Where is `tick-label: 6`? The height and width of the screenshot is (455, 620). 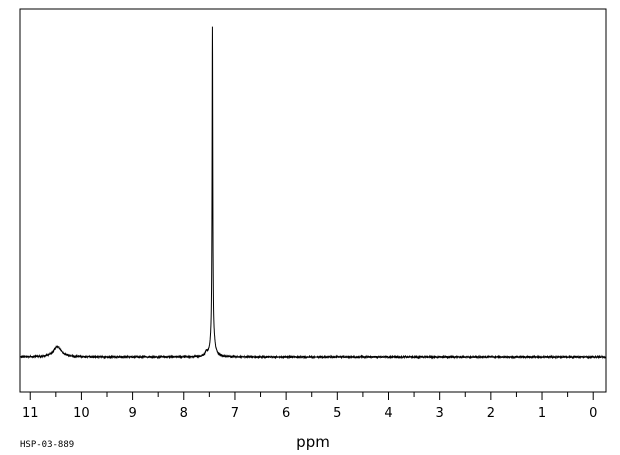
tick-label: 6 is located at coordinates (286, 413).